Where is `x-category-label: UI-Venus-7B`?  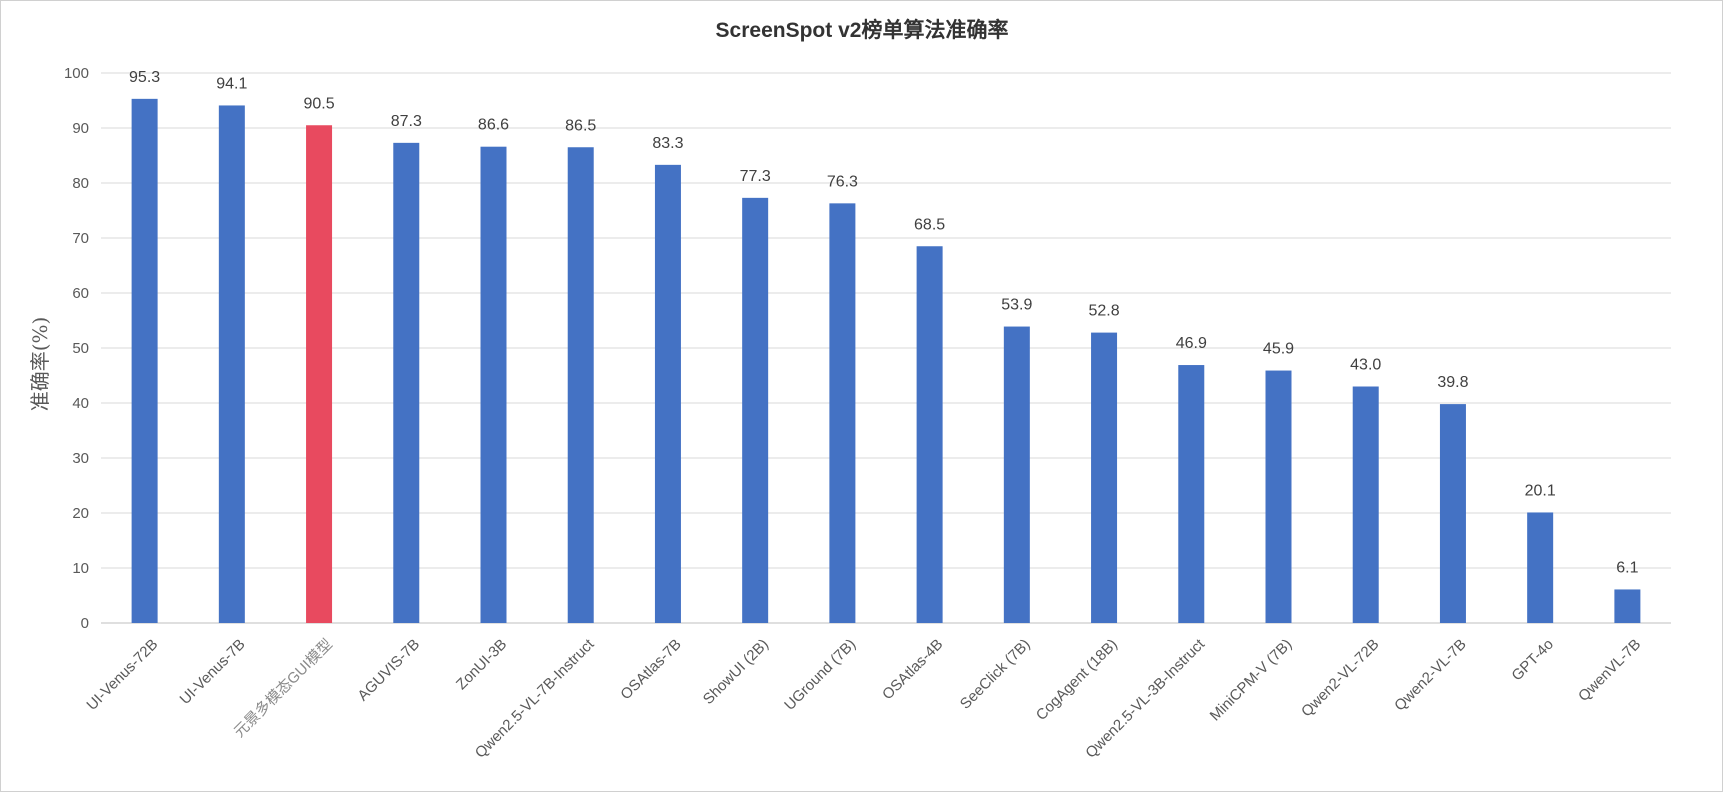 x-category-label: UI-Venus-7B is located at coordinates (213, 672).